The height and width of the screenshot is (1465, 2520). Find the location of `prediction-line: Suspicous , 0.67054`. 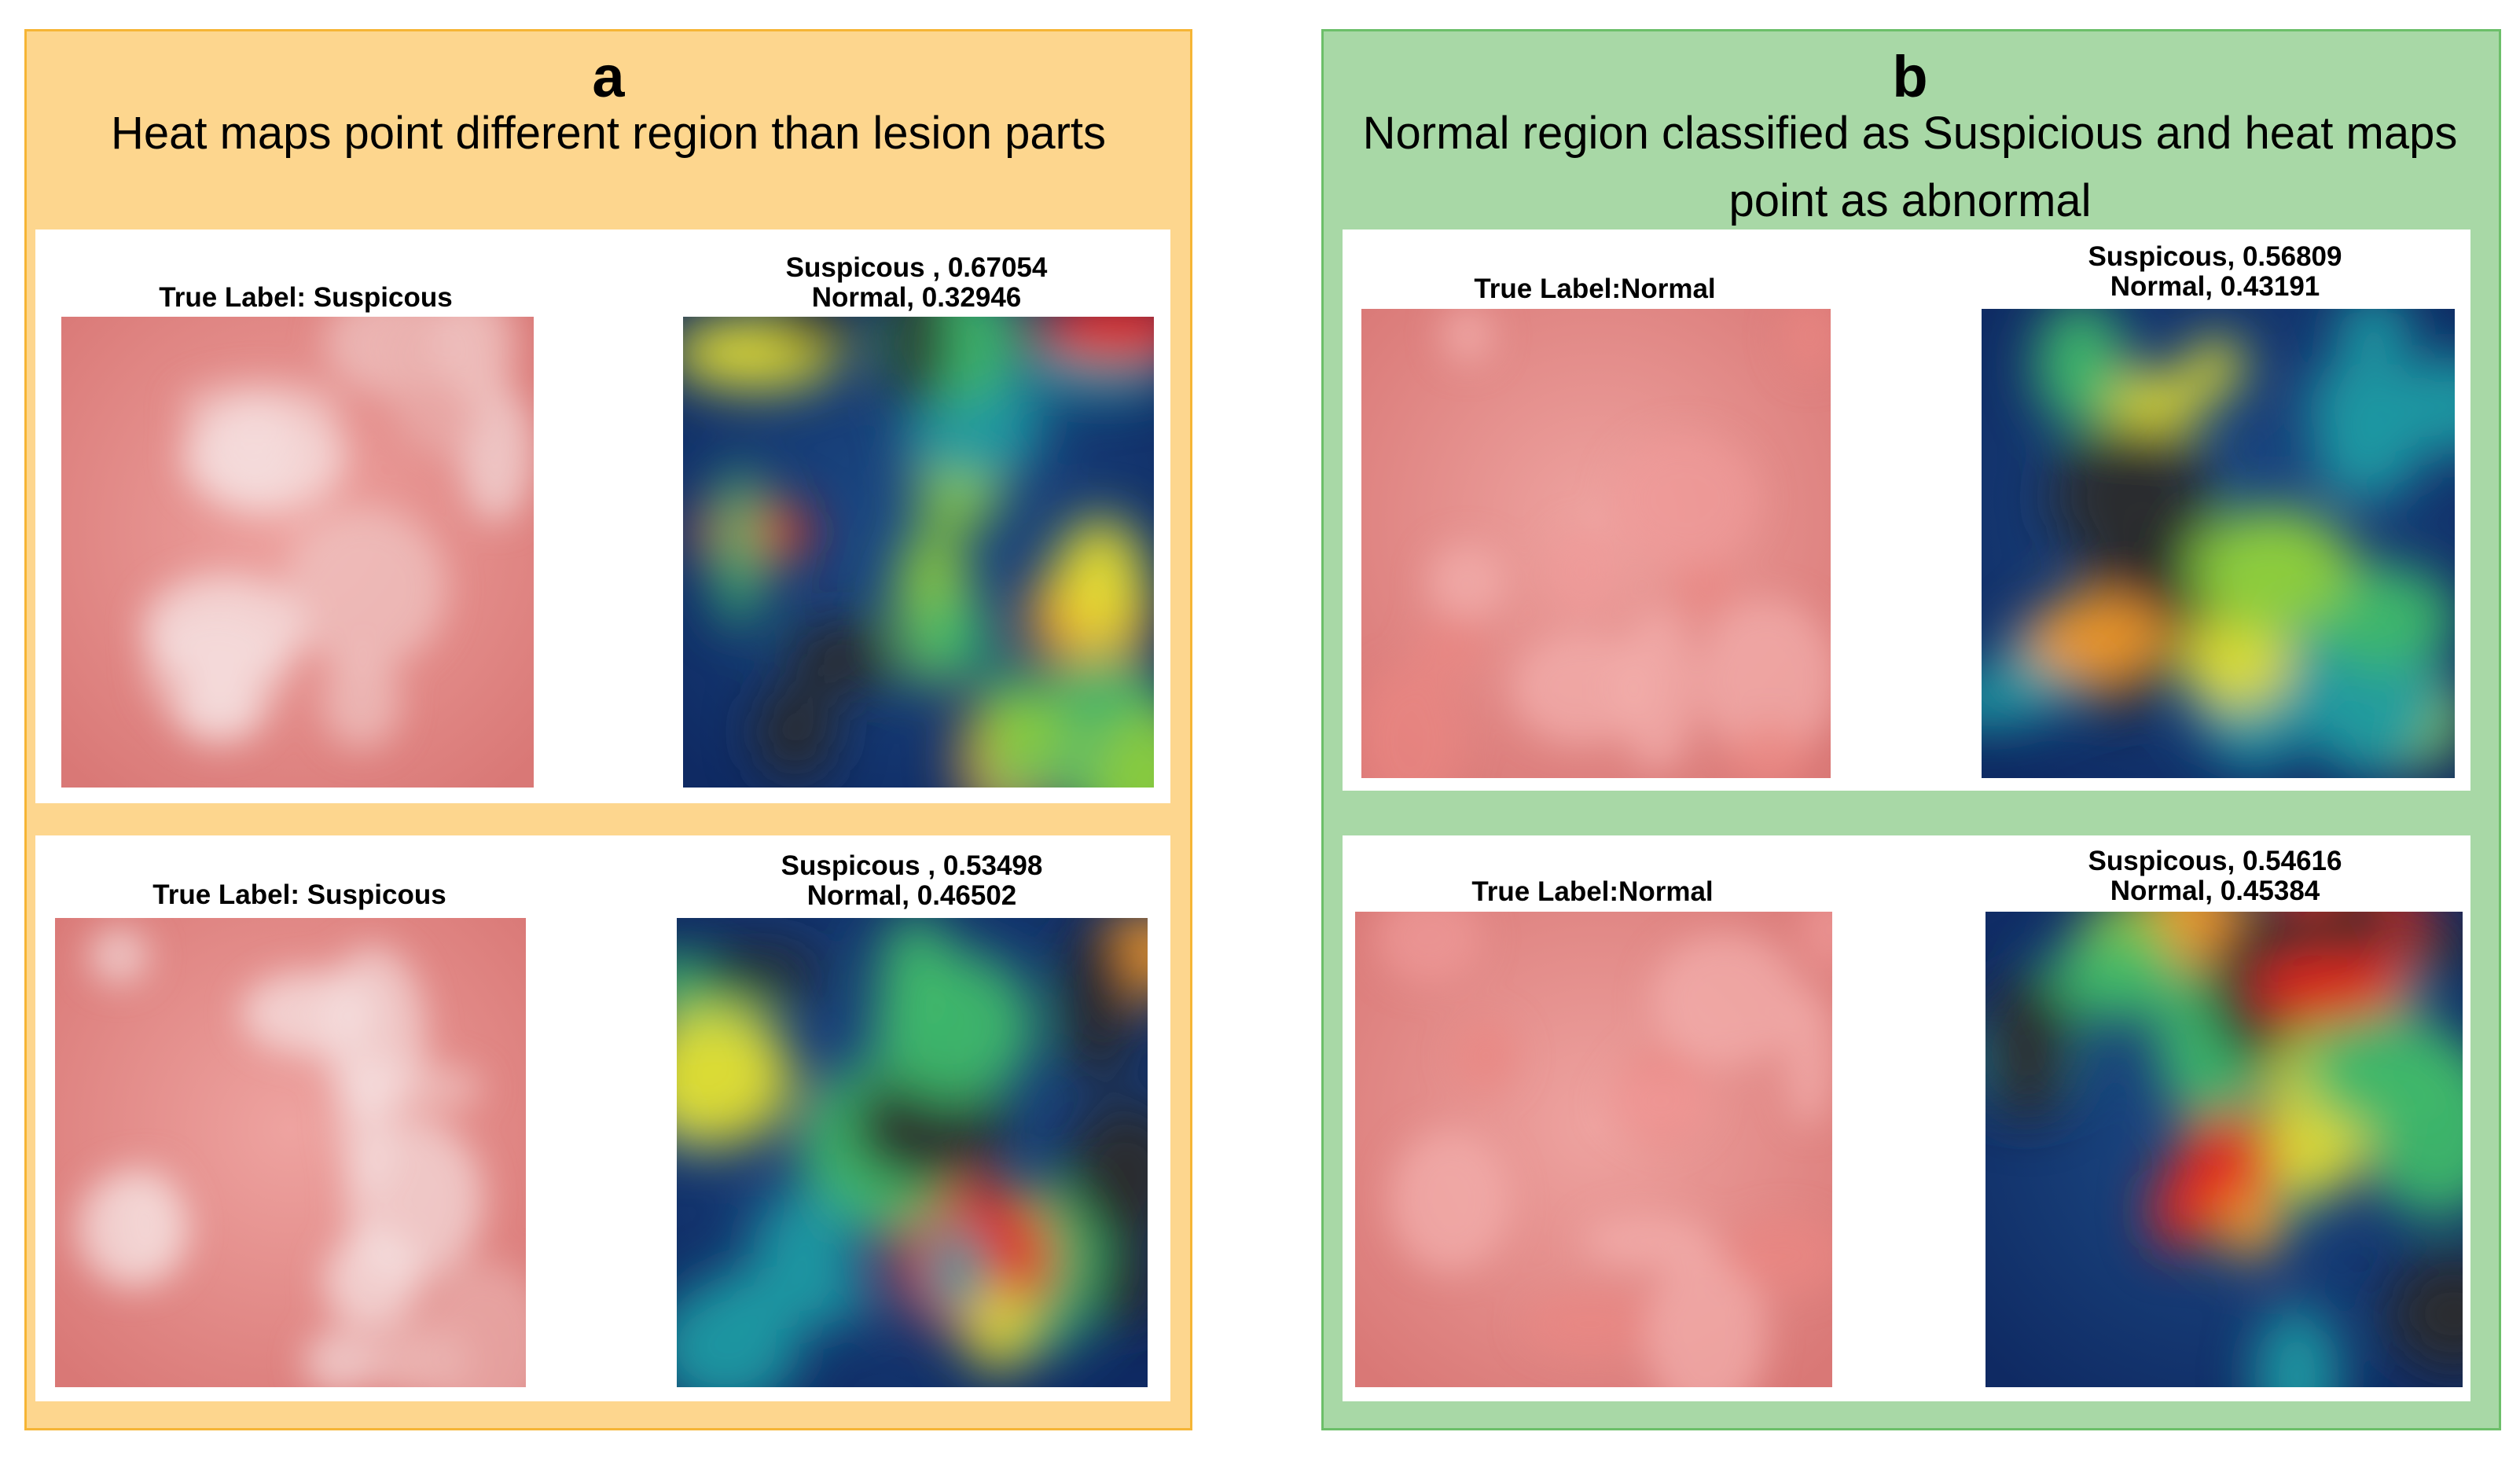

prediction-line: Suspicous , 0.67054 is located at coordinates (916, 267).